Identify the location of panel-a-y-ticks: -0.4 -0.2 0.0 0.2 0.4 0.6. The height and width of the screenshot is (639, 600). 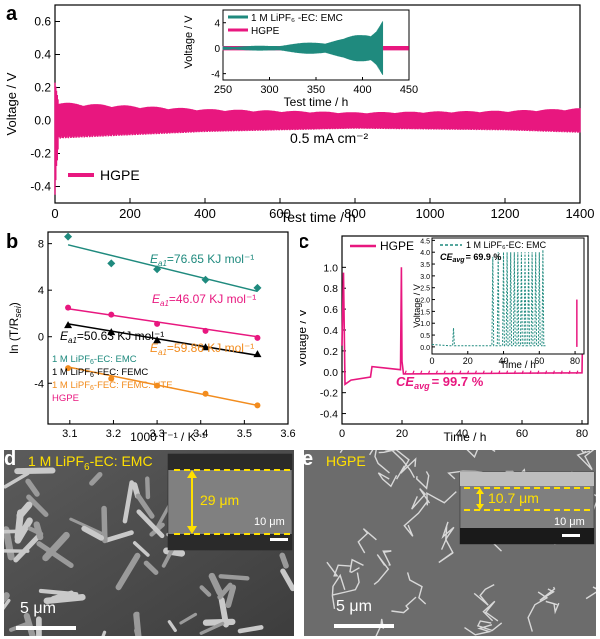
(45, 104).